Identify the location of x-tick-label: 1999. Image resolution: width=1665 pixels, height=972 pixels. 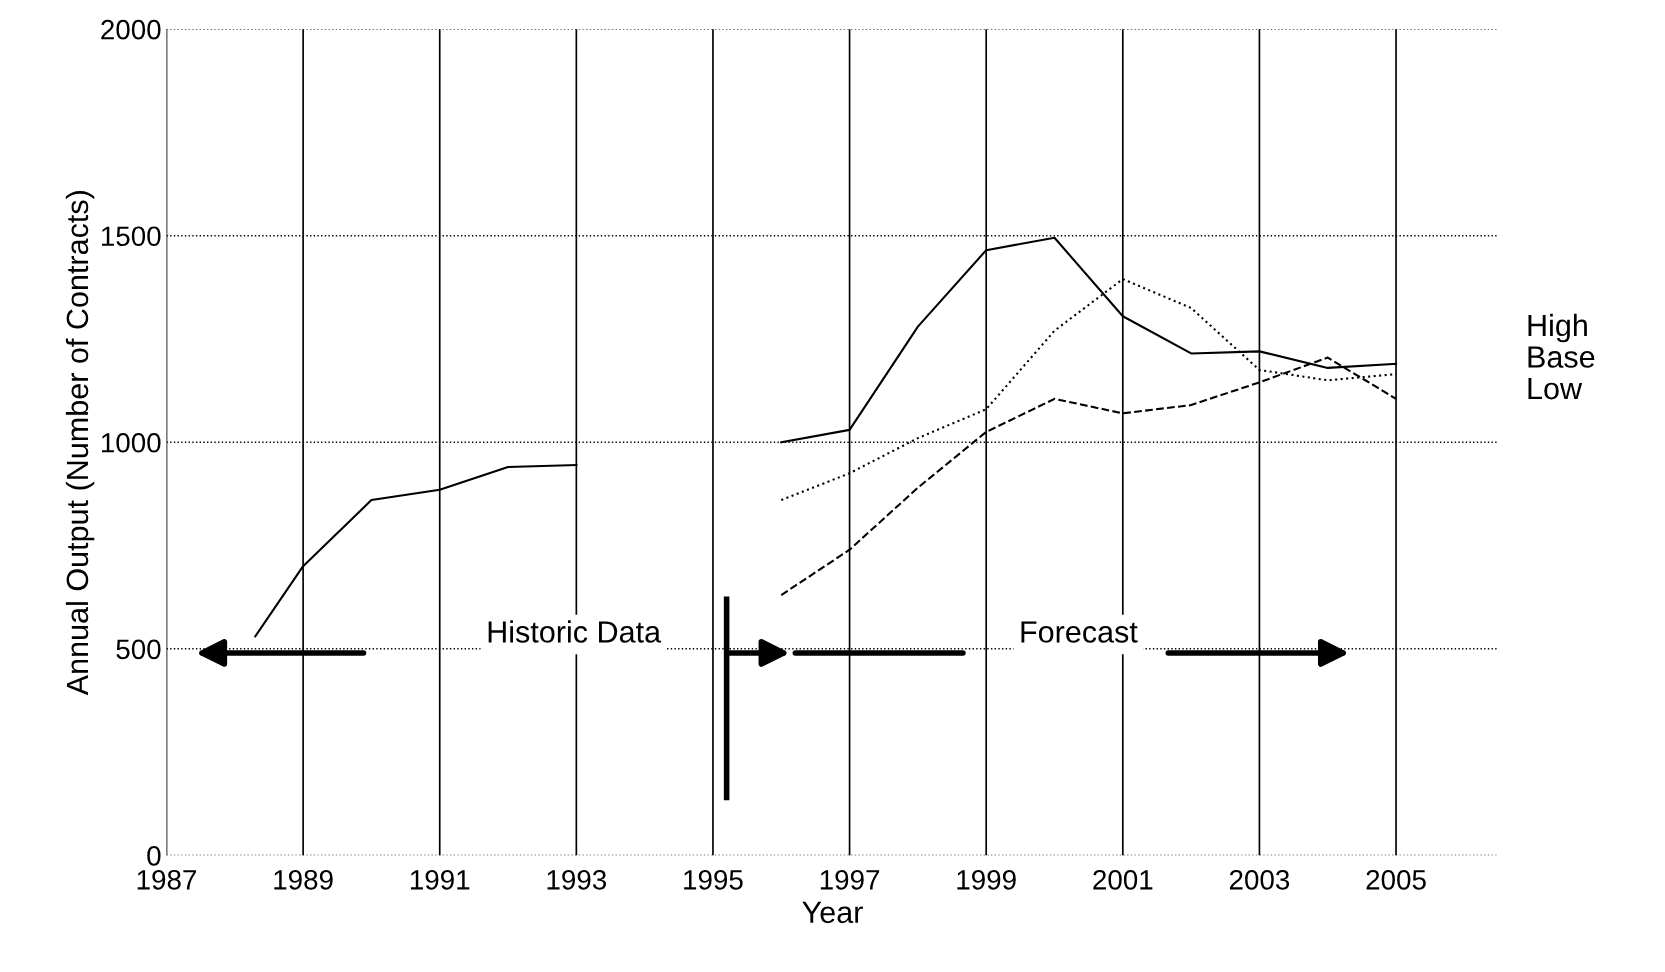
(986, 879).